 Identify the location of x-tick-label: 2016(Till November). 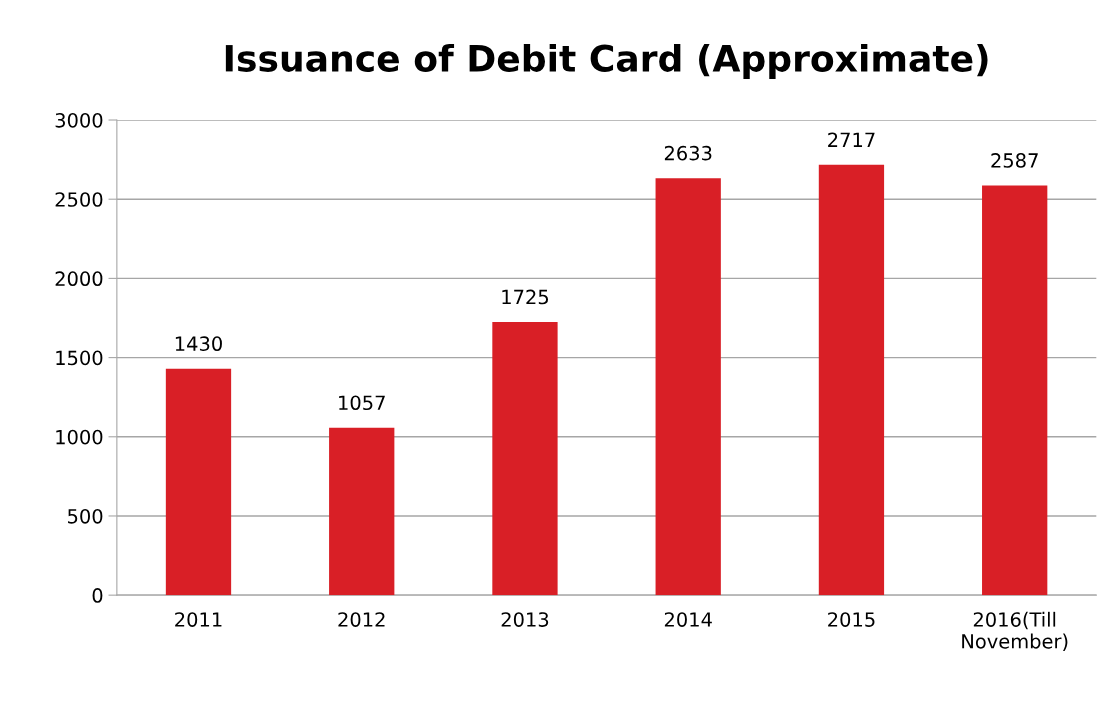
(1015, 631).